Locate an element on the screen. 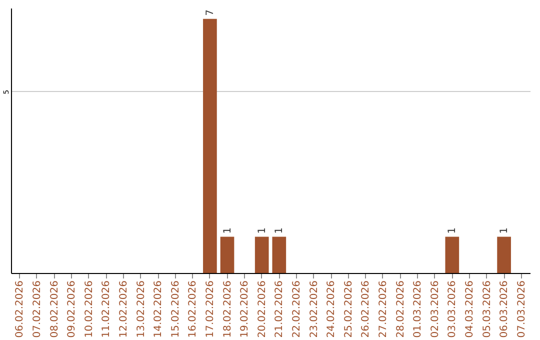 The width and height of the screenshot is (540, 340). x-tick-label: 24.02.2026 is located at coordinates (332, 309).